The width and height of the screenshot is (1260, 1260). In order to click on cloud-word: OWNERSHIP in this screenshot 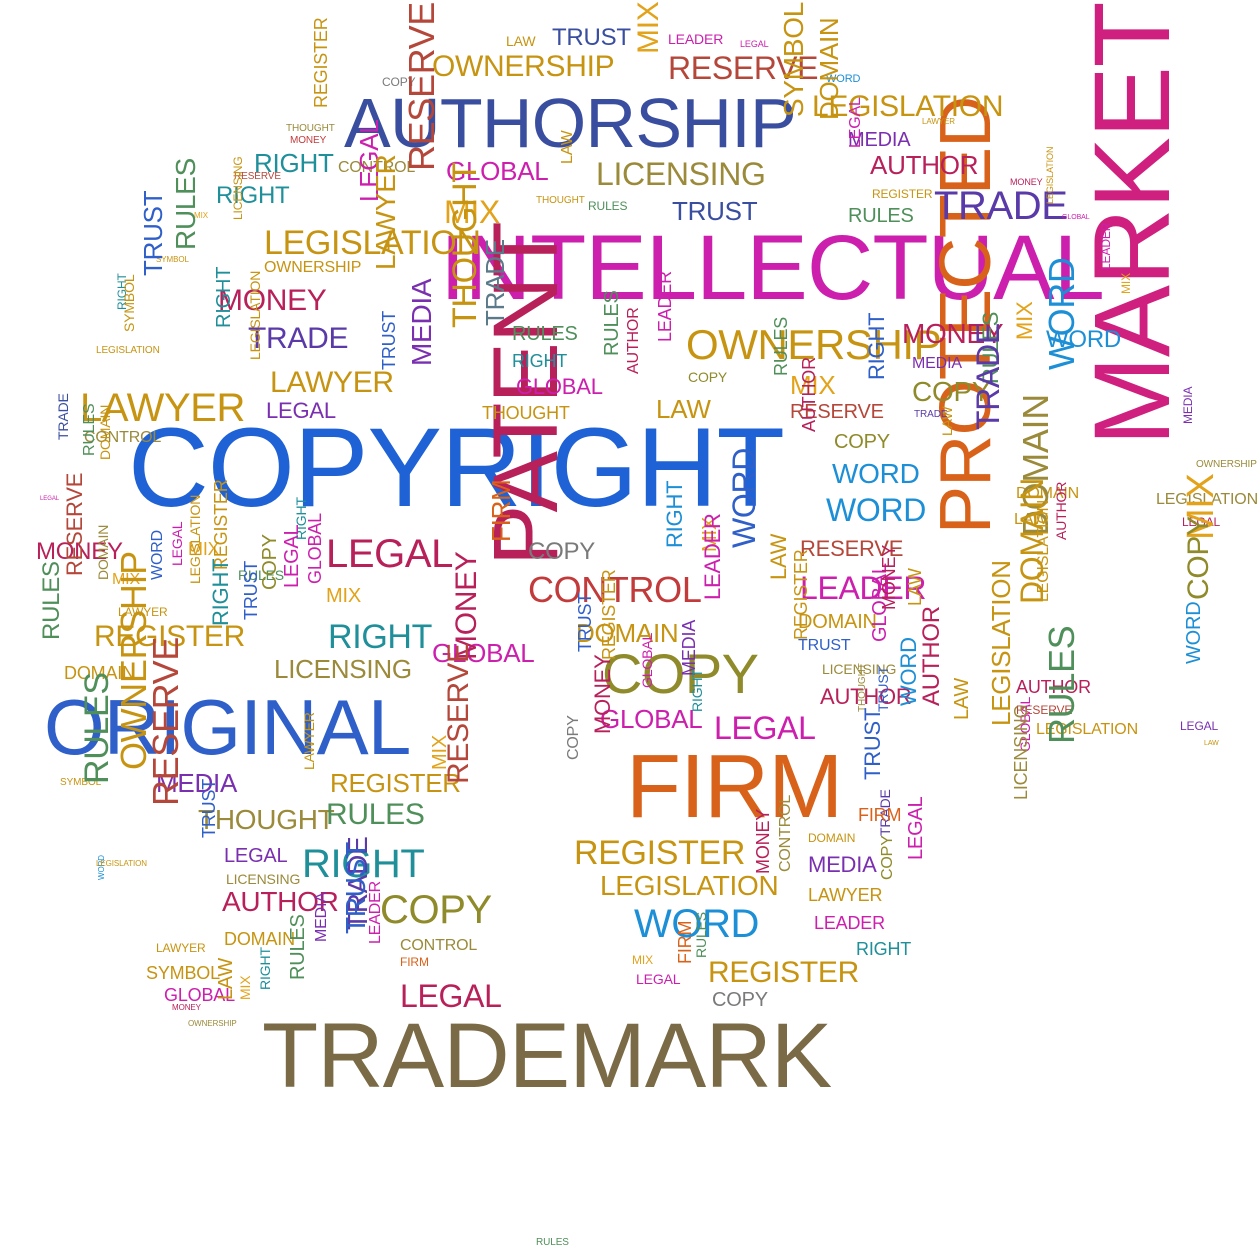, I will do `click(212, 1023)`.